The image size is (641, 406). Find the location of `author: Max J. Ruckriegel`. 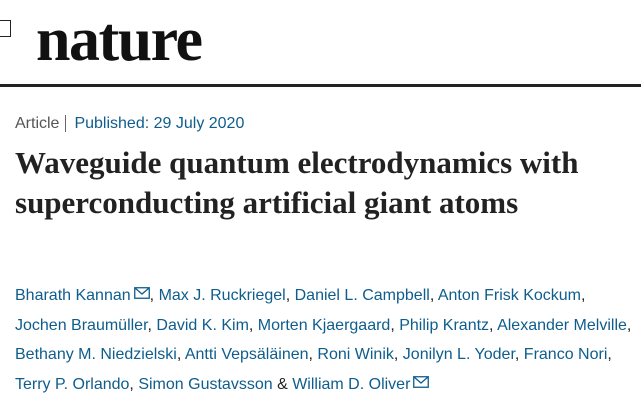

author: Max J. Ruckriegel is located at coordinates (222, 295).